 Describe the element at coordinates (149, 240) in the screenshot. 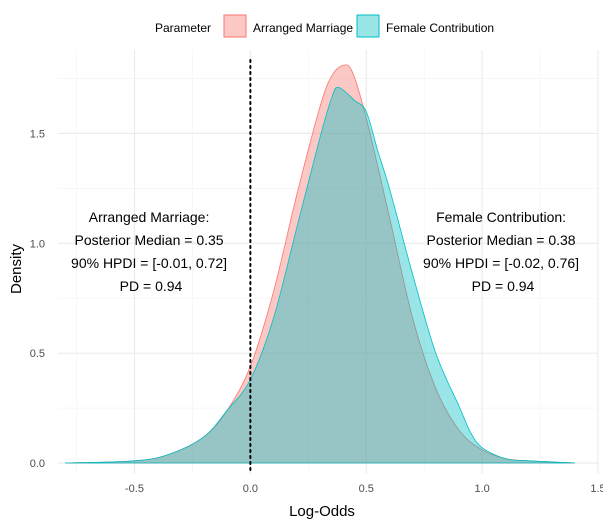

I see `annotation-arranged-marriage-line-2: Posterior Median = 0.35` at that location.